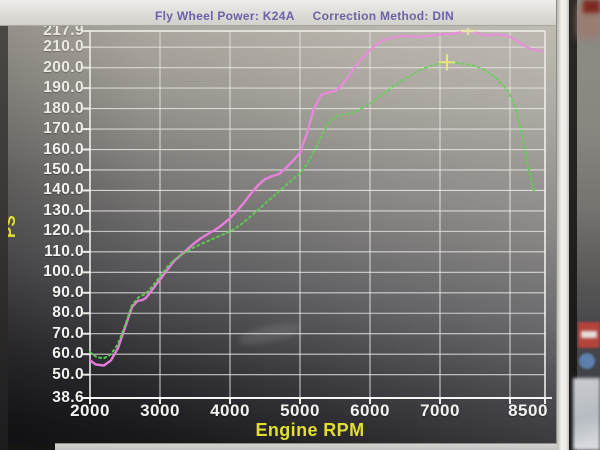 This screenshot has width=600, height=450. Describe the element at coordinates (563, 225) in the screenshot. I see `monitor-right-bezel` at that location.